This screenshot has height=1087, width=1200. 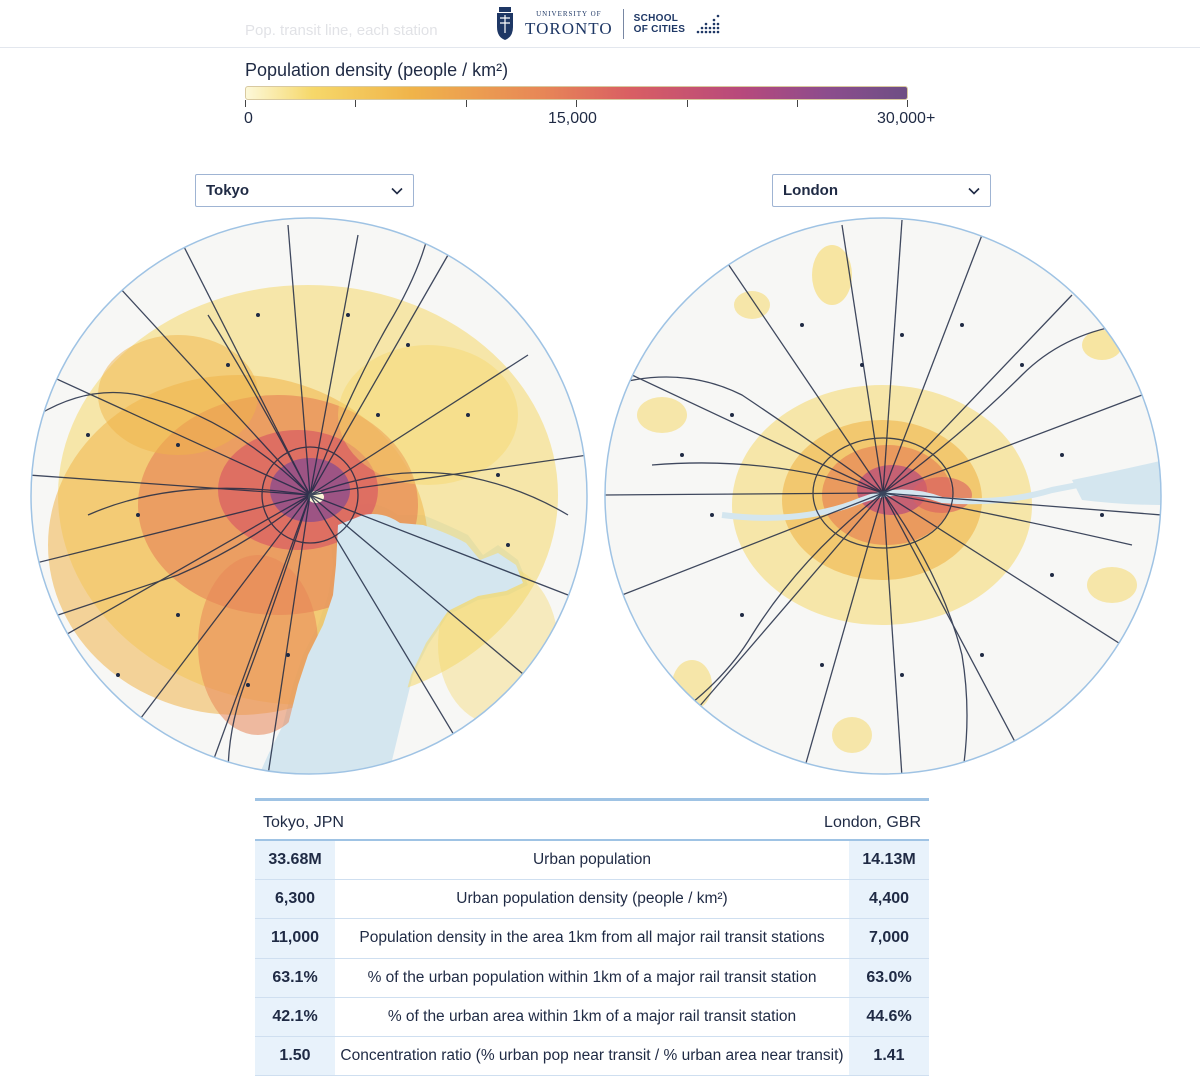 What do you see at coordinates (341, 30) in the screenshot?
I see `faded-caption: Pop. transit line, each station` at bounding box center [341, 30].